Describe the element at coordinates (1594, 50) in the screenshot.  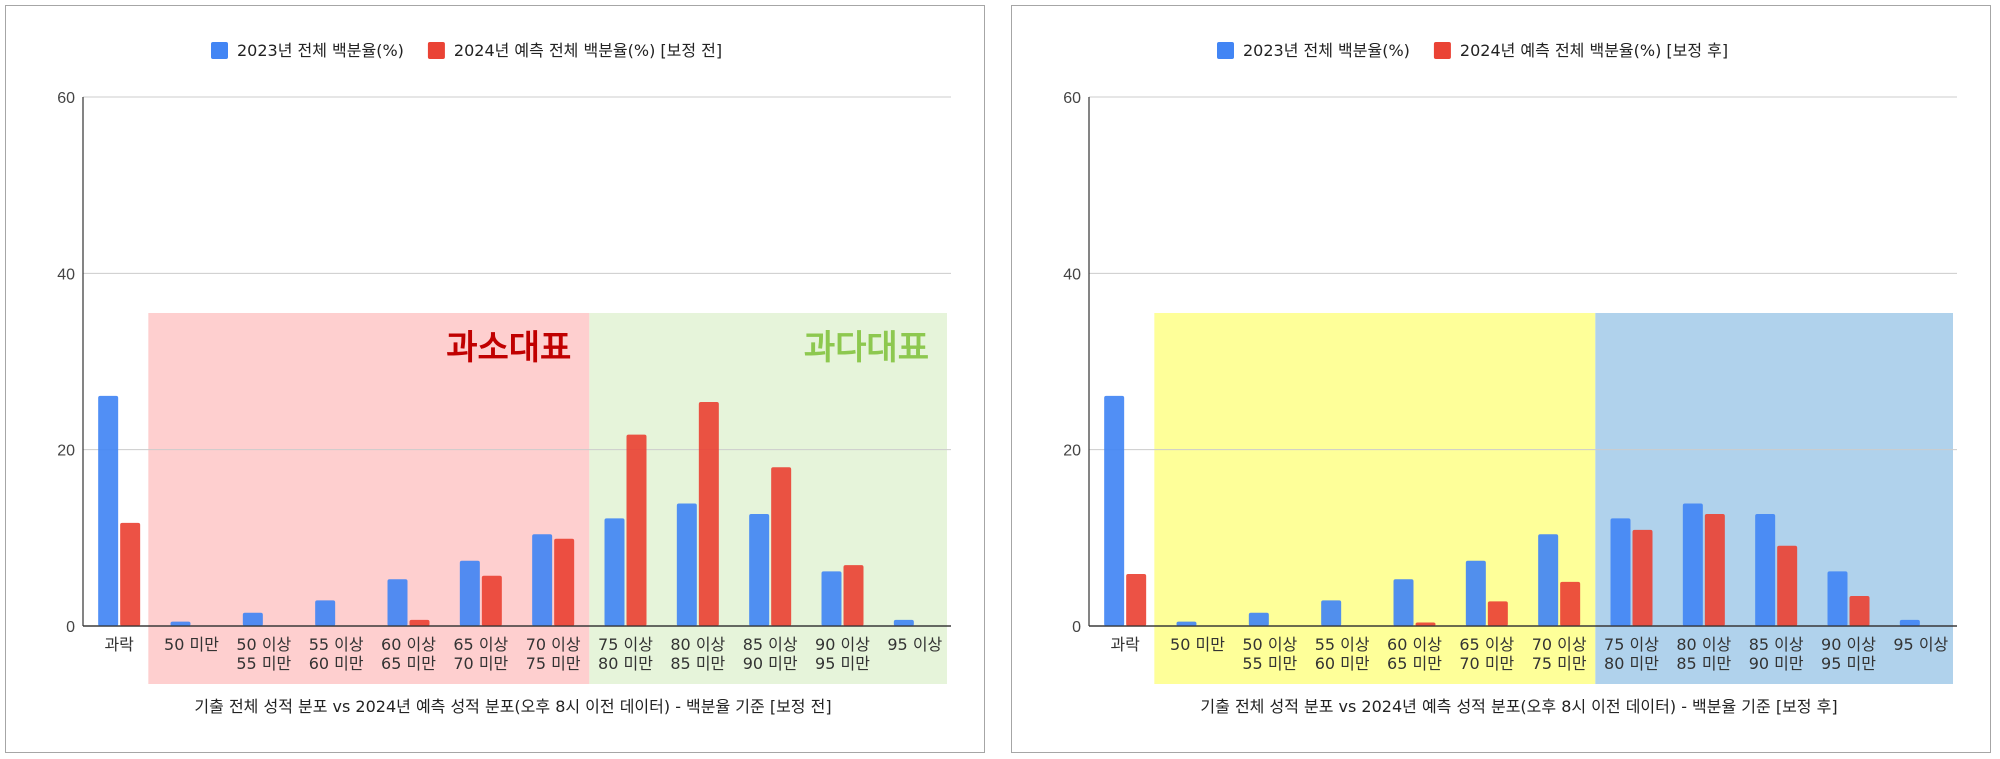
I see `legend-label-1: 2024년 예측 전체 백분율(%) [보정 후]` at that location.